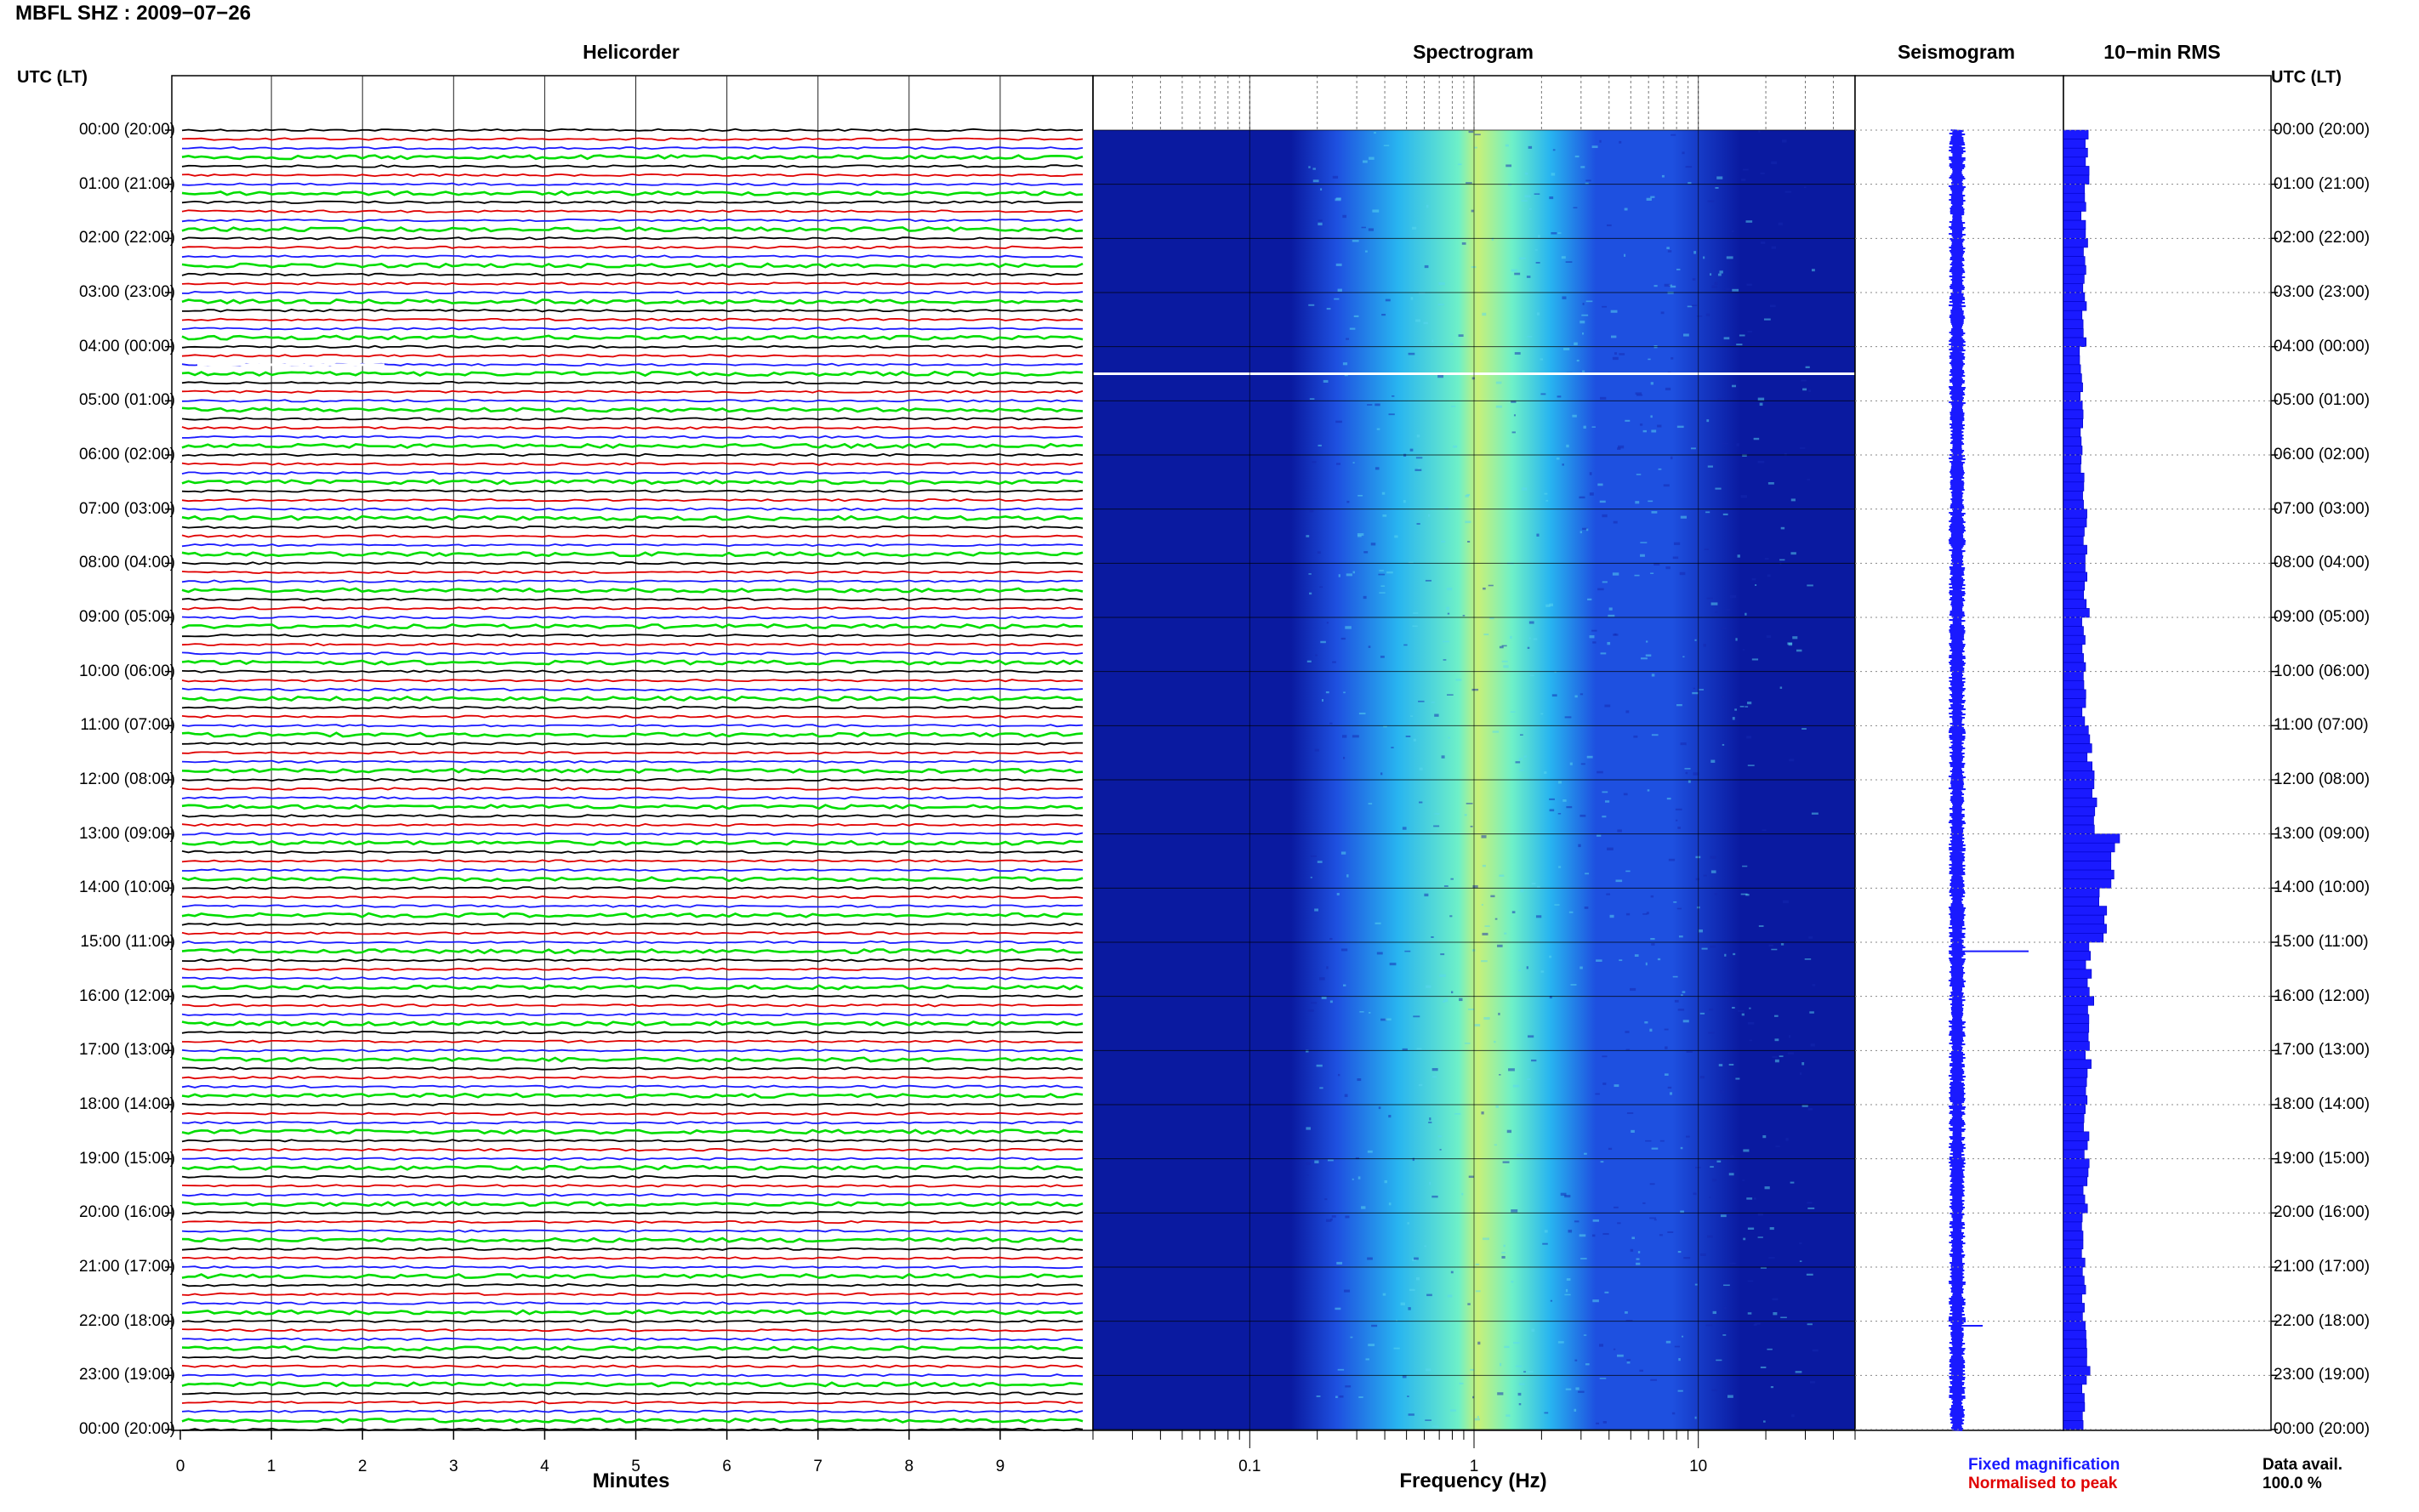 The height and width of the screenshot is (1512, 2419). What do you see at coordinates (271, 1466) in the screenshot?
I see `minute-tick-label: 1` at bounding box center [271, 1466].